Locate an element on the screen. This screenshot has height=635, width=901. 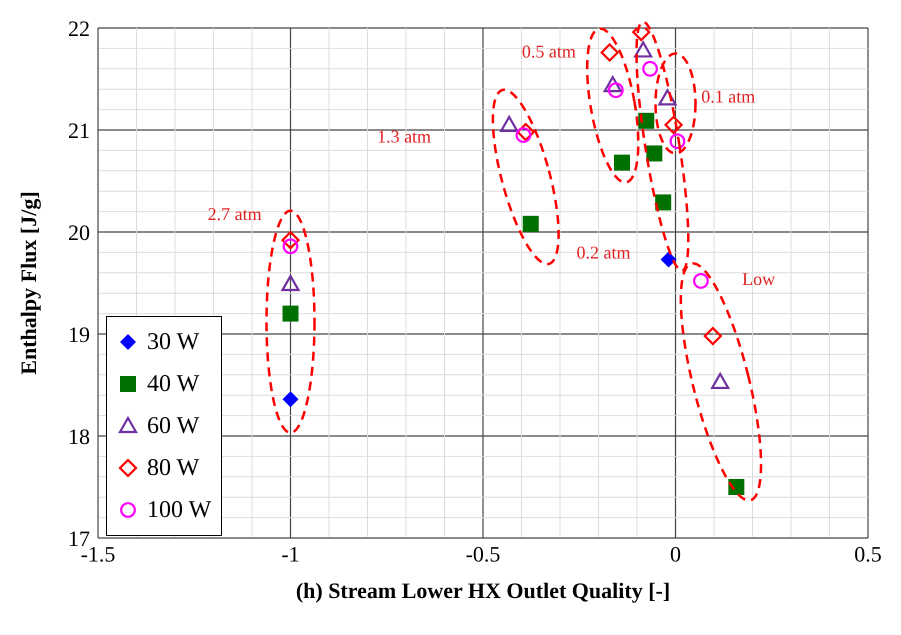
x-tick-label: 0 is located at coordinates (675, 554).